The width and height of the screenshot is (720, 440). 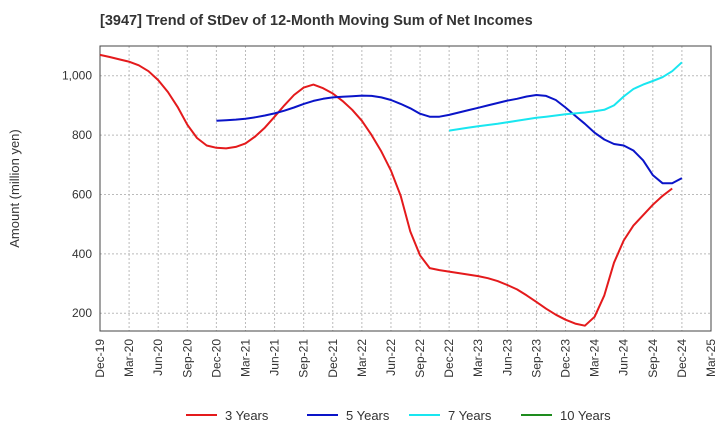 What do you see at coordinates (362, 358) in the screenshot?
I see `x-tick-label: Mar-22` at bounding box center [362, 358].